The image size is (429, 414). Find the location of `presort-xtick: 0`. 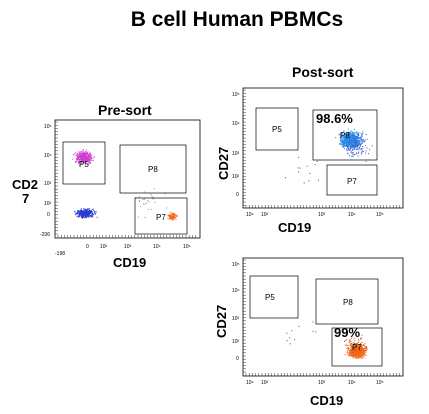

presort-xtick: 0 is located at coordinates (87, 247).